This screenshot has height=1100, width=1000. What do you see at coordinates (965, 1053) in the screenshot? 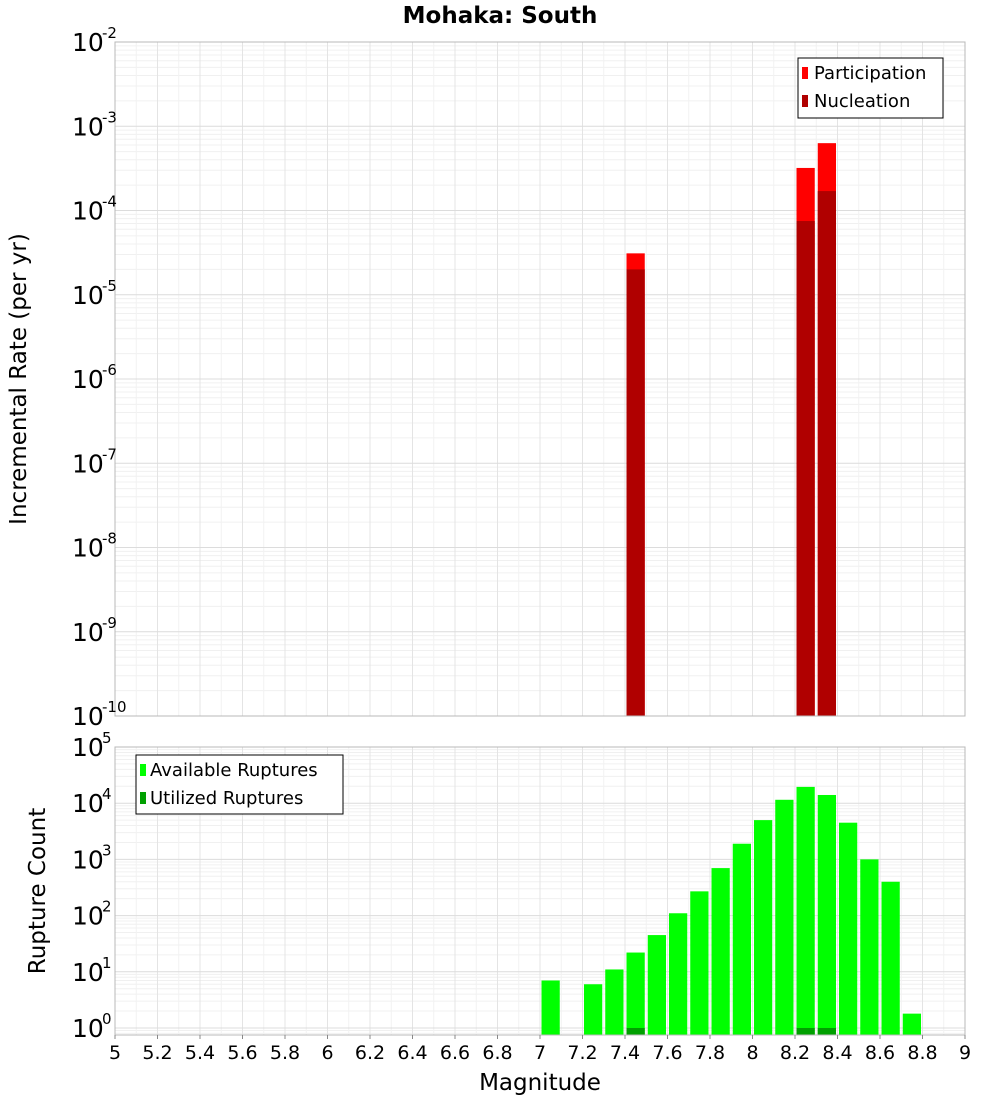
I see `x-tick-label: 9` at bounding box center [965, 1053].